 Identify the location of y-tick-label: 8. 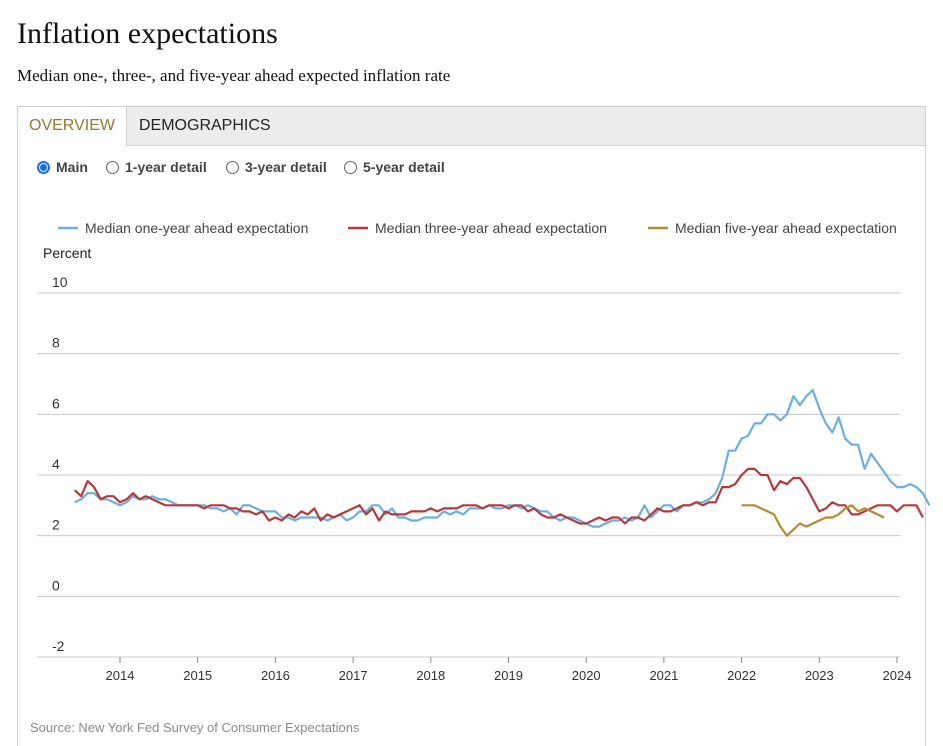
(56, 343).